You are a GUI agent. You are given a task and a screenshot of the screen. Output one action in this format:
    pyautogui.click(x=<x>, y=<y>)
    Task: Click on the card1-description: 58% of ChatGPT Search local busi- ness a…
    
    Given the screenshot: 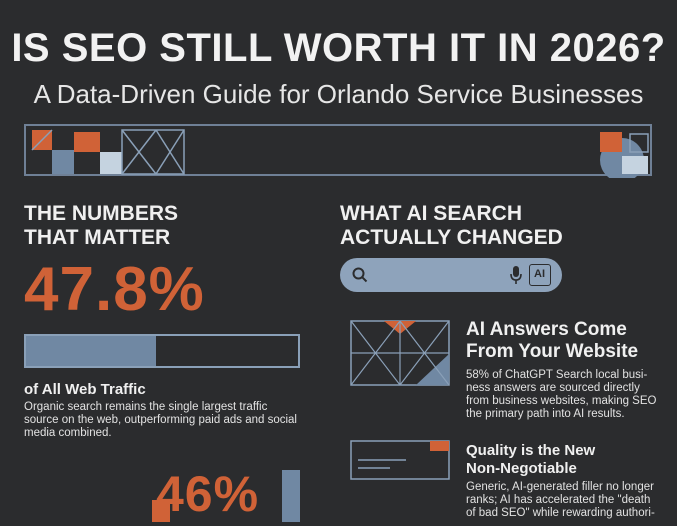 What is the action you would take?
    pyautogui.click(x=561, y=394)
    